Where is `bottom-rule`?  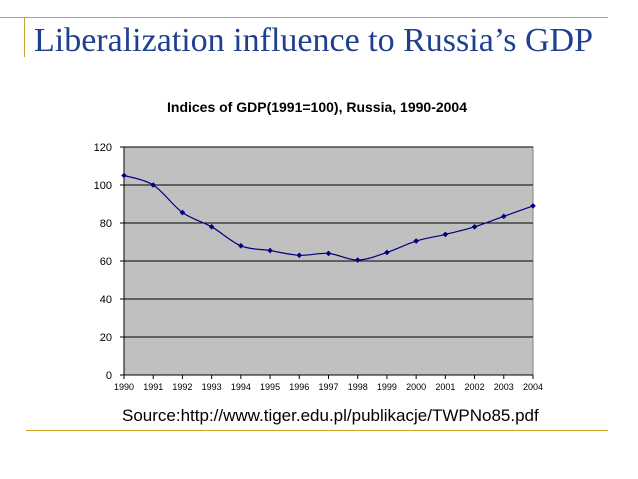 bottom-rule is located at coordinates (317, 430).